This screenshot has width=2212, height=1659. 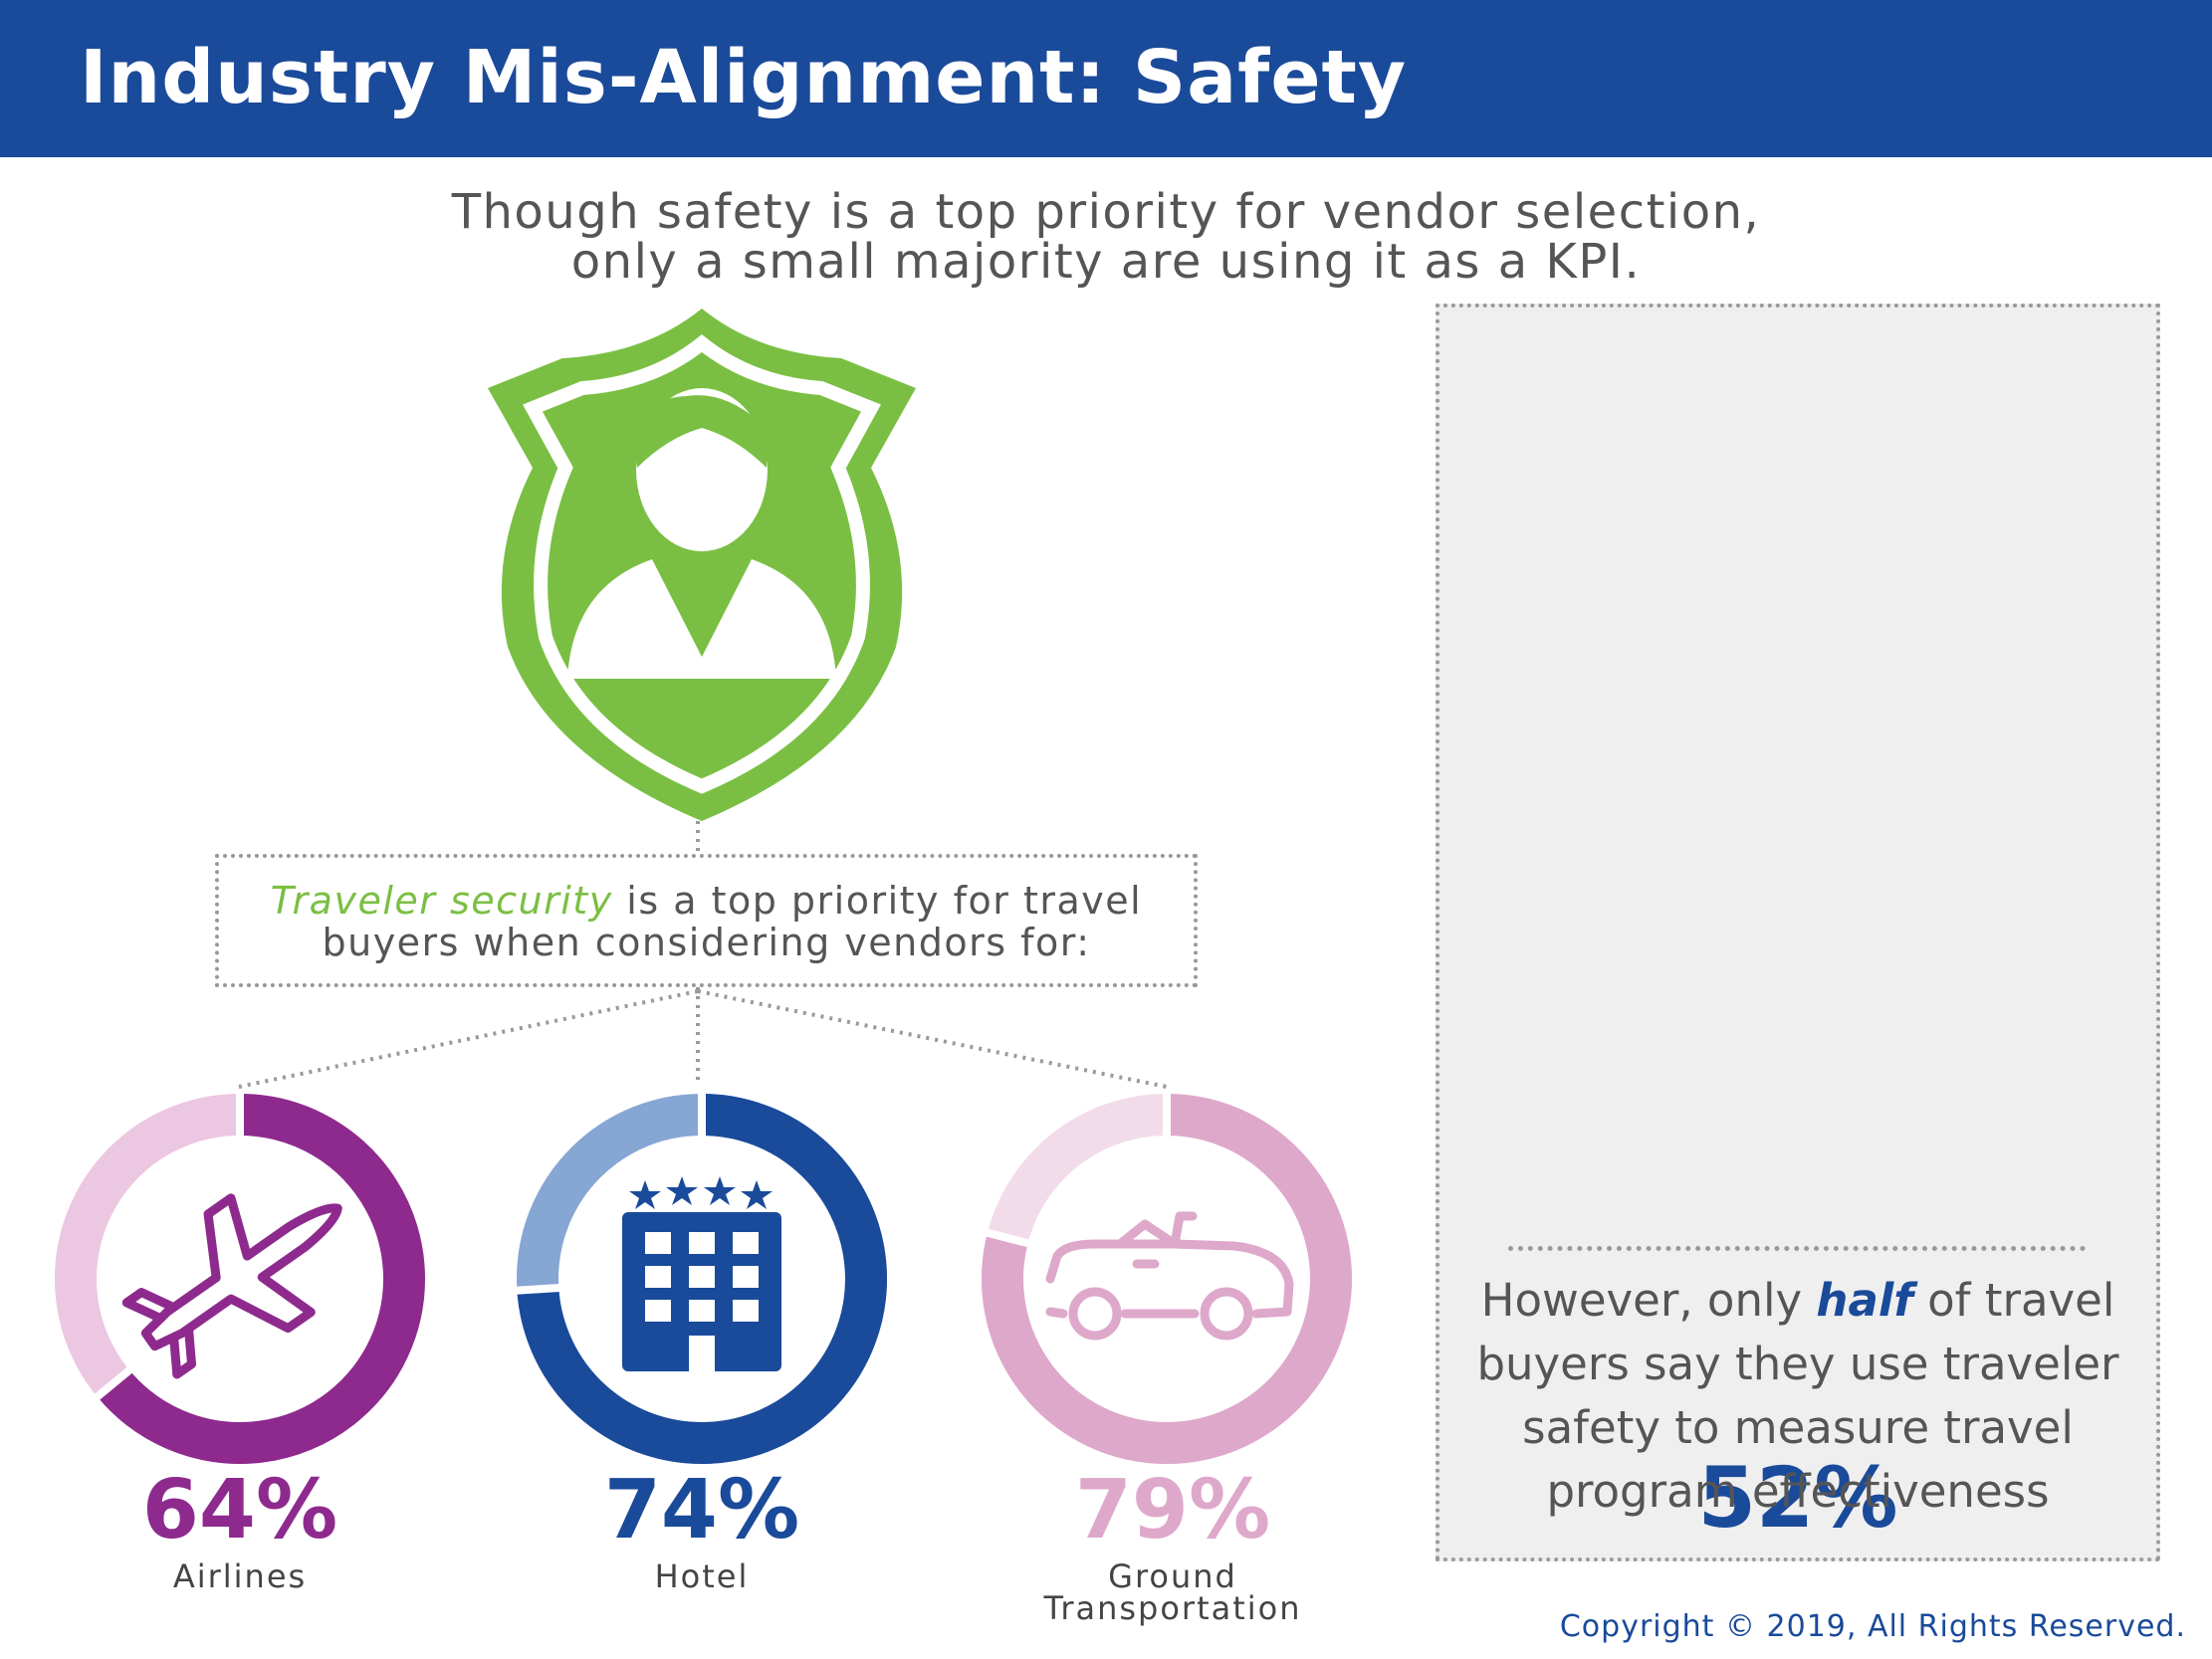 I want to click on ground-transportation-label: Ground Transportation, so click(x=1173, y=1592).